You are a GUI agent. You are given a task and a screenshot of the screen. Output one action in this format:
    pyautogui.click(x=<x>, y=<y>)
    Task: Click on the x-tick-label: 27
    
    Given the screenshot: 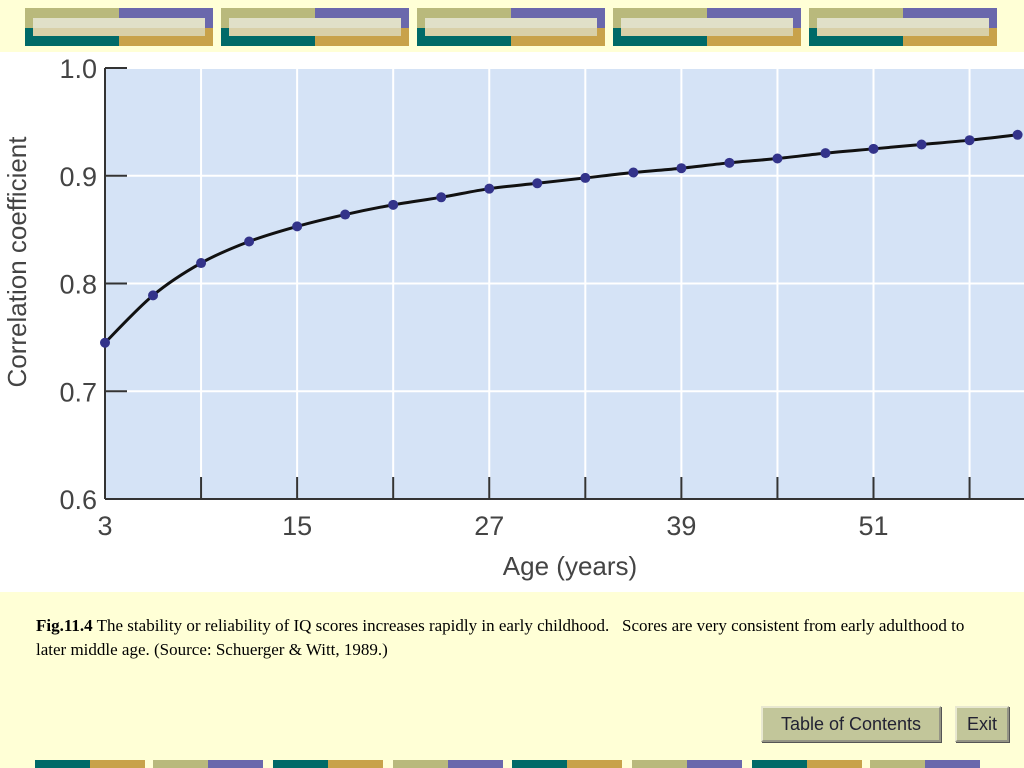 What is the action you would take?
    pyautogui.click(x=489, y=526)
    